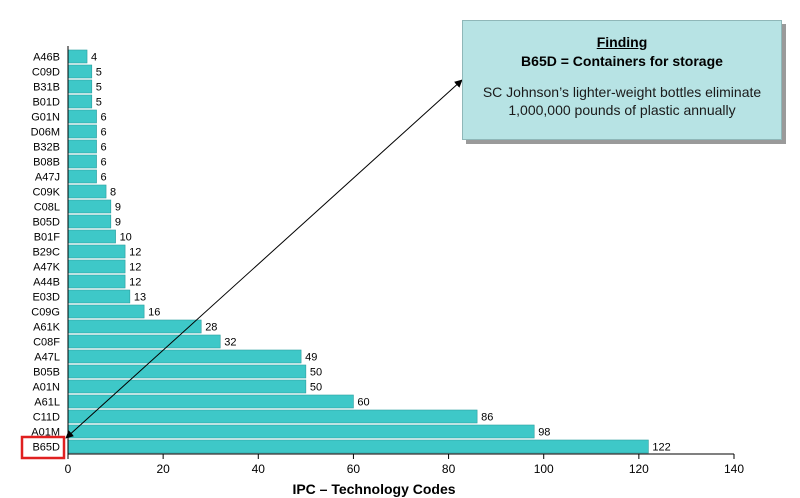 The height and width of the screenshot is (498, 800). Describe the element at coordinates (47, 208) in the screenshot. I see `category-label-c08l: C08L` at that location.